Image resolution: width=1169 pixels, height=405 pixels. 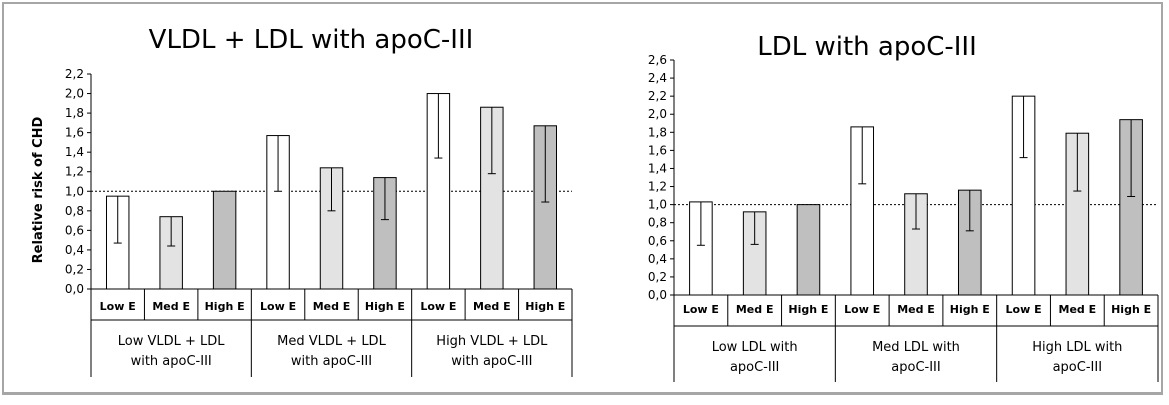 I want to click on chart-title: VLDL + LDL with apoC-III, so click(x=311, y=40).